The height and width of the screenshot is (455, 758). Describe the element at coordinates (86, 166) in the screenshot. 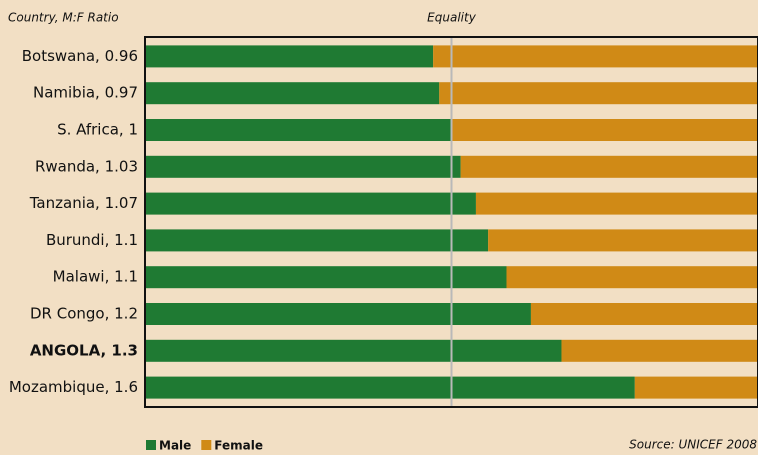

I see `category-label: Rwanda, 1.03` at that location.